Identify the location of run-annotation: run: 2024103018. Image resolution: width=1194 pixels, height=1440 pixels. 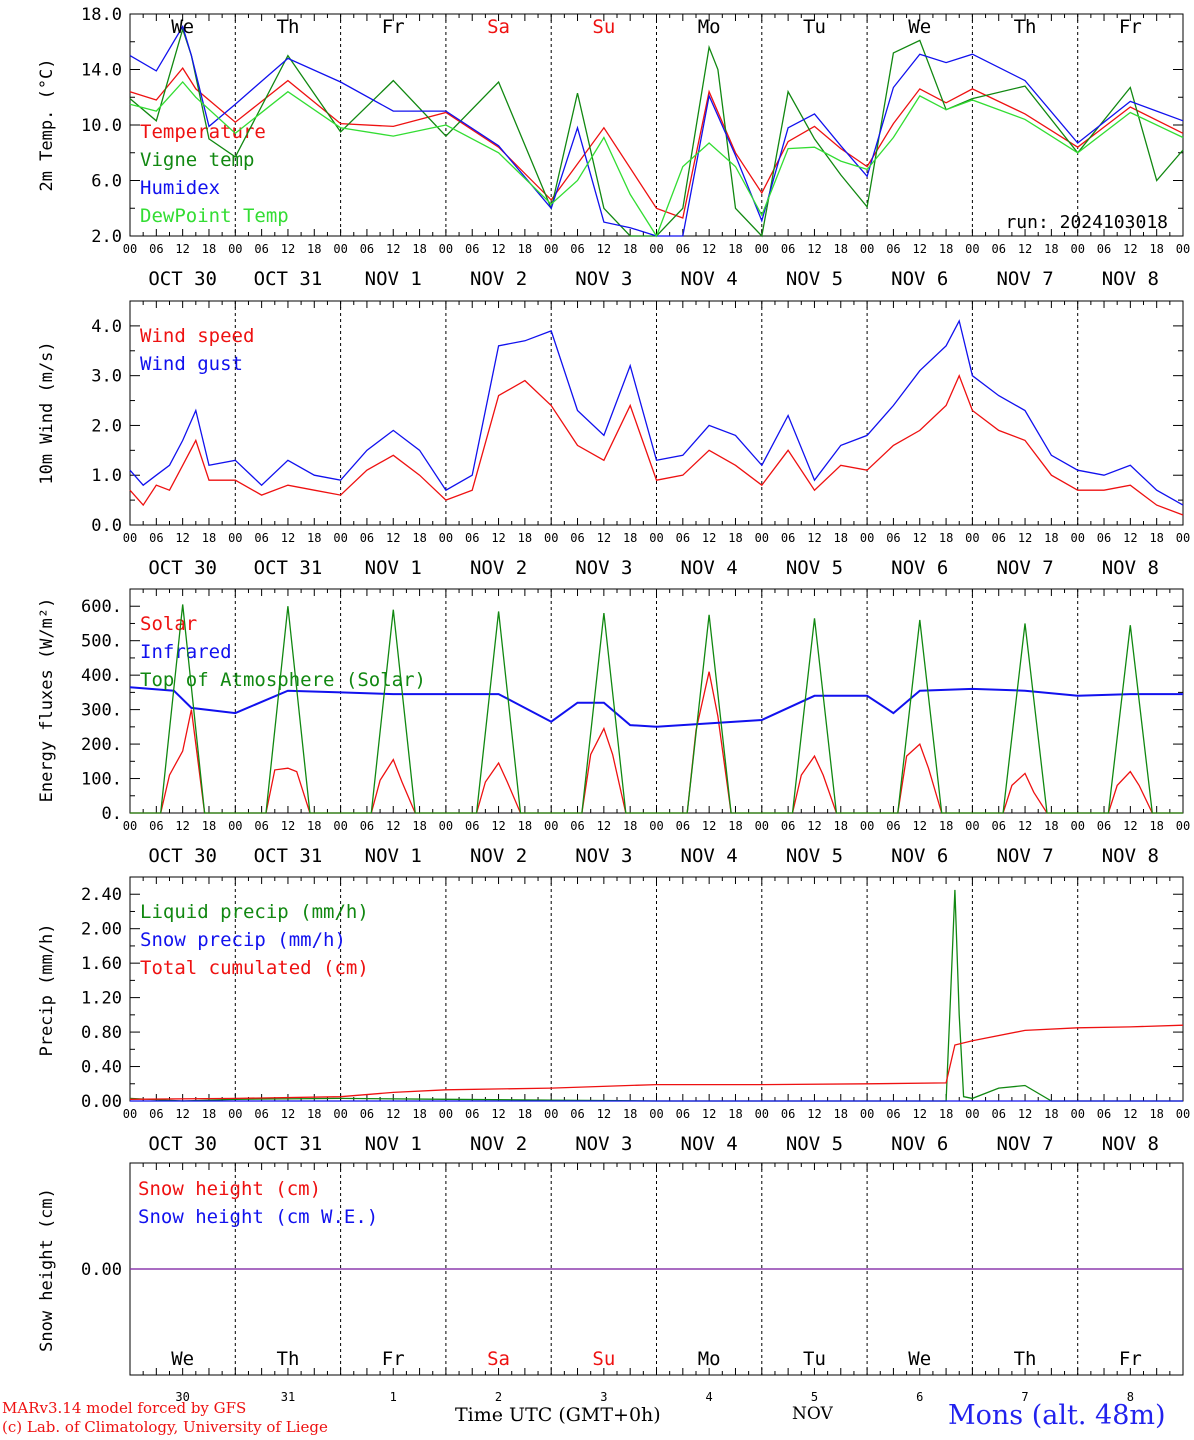
(1086, 222).